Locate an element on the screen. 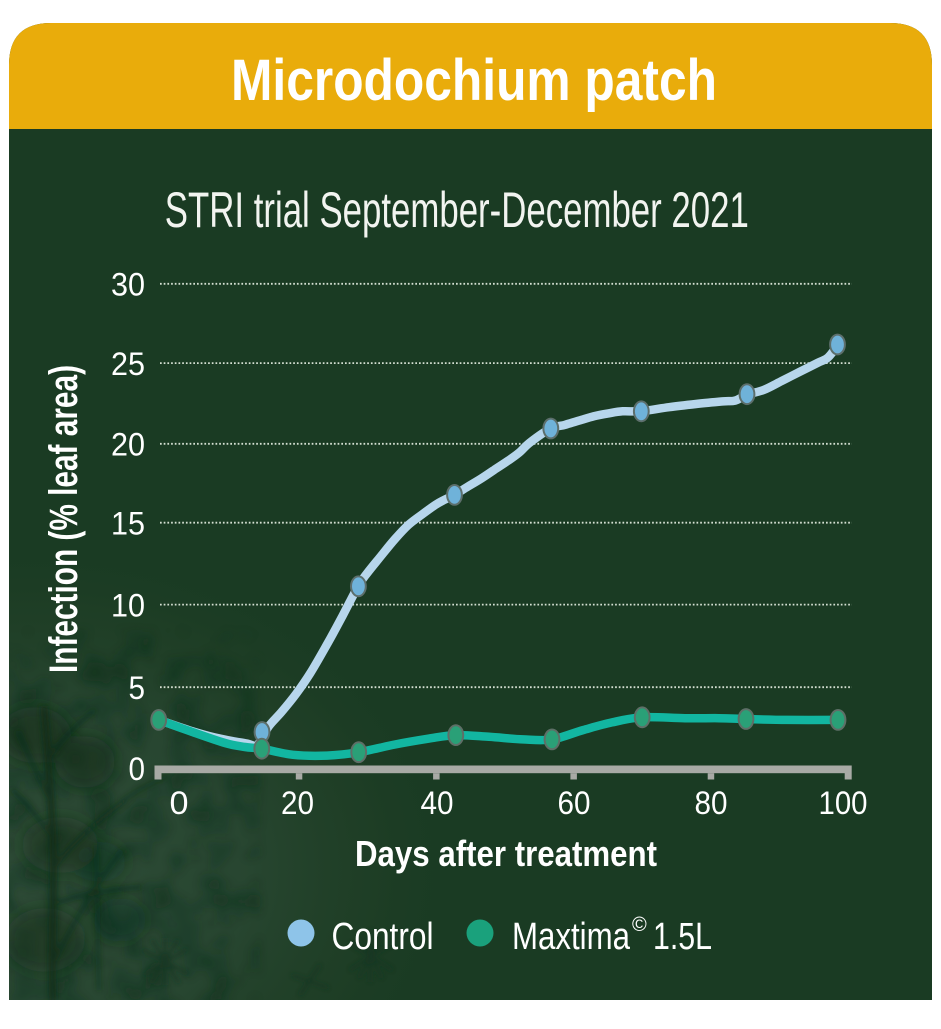 The width and height of the screenshot is (941, 1029). svg-text: 15 is located at coordinates (128, 523).